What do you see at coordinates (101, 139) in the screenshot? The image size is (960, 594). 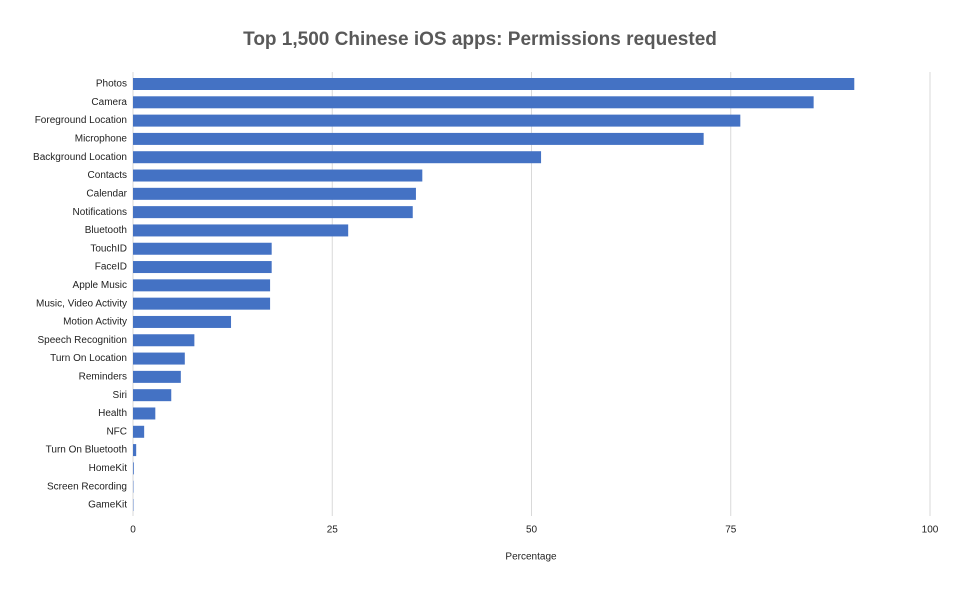 I see `y-tick-label: Microphone` at bounding box center [101, 139].